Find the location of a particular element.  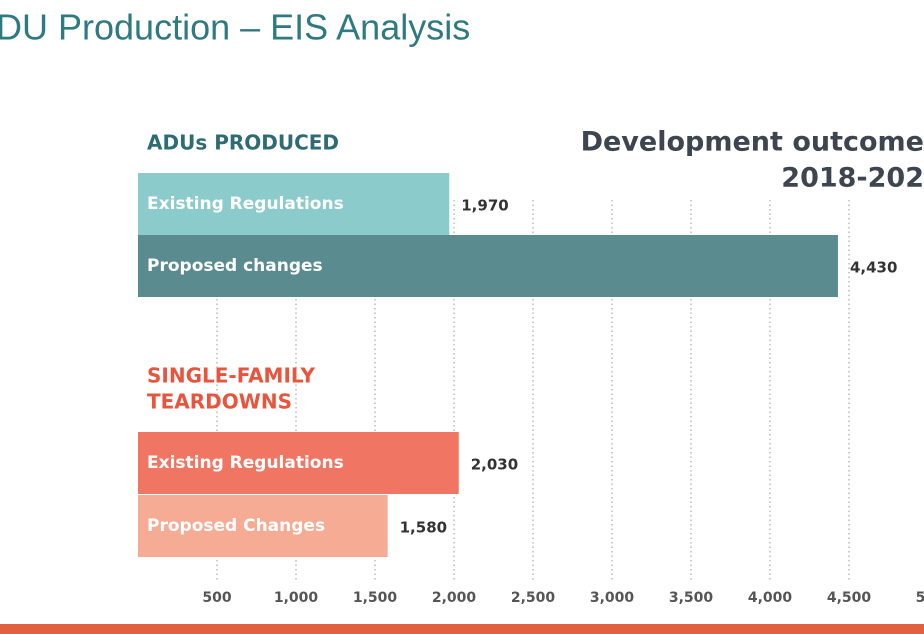

footer-bar is located at coordinates (462, 629).